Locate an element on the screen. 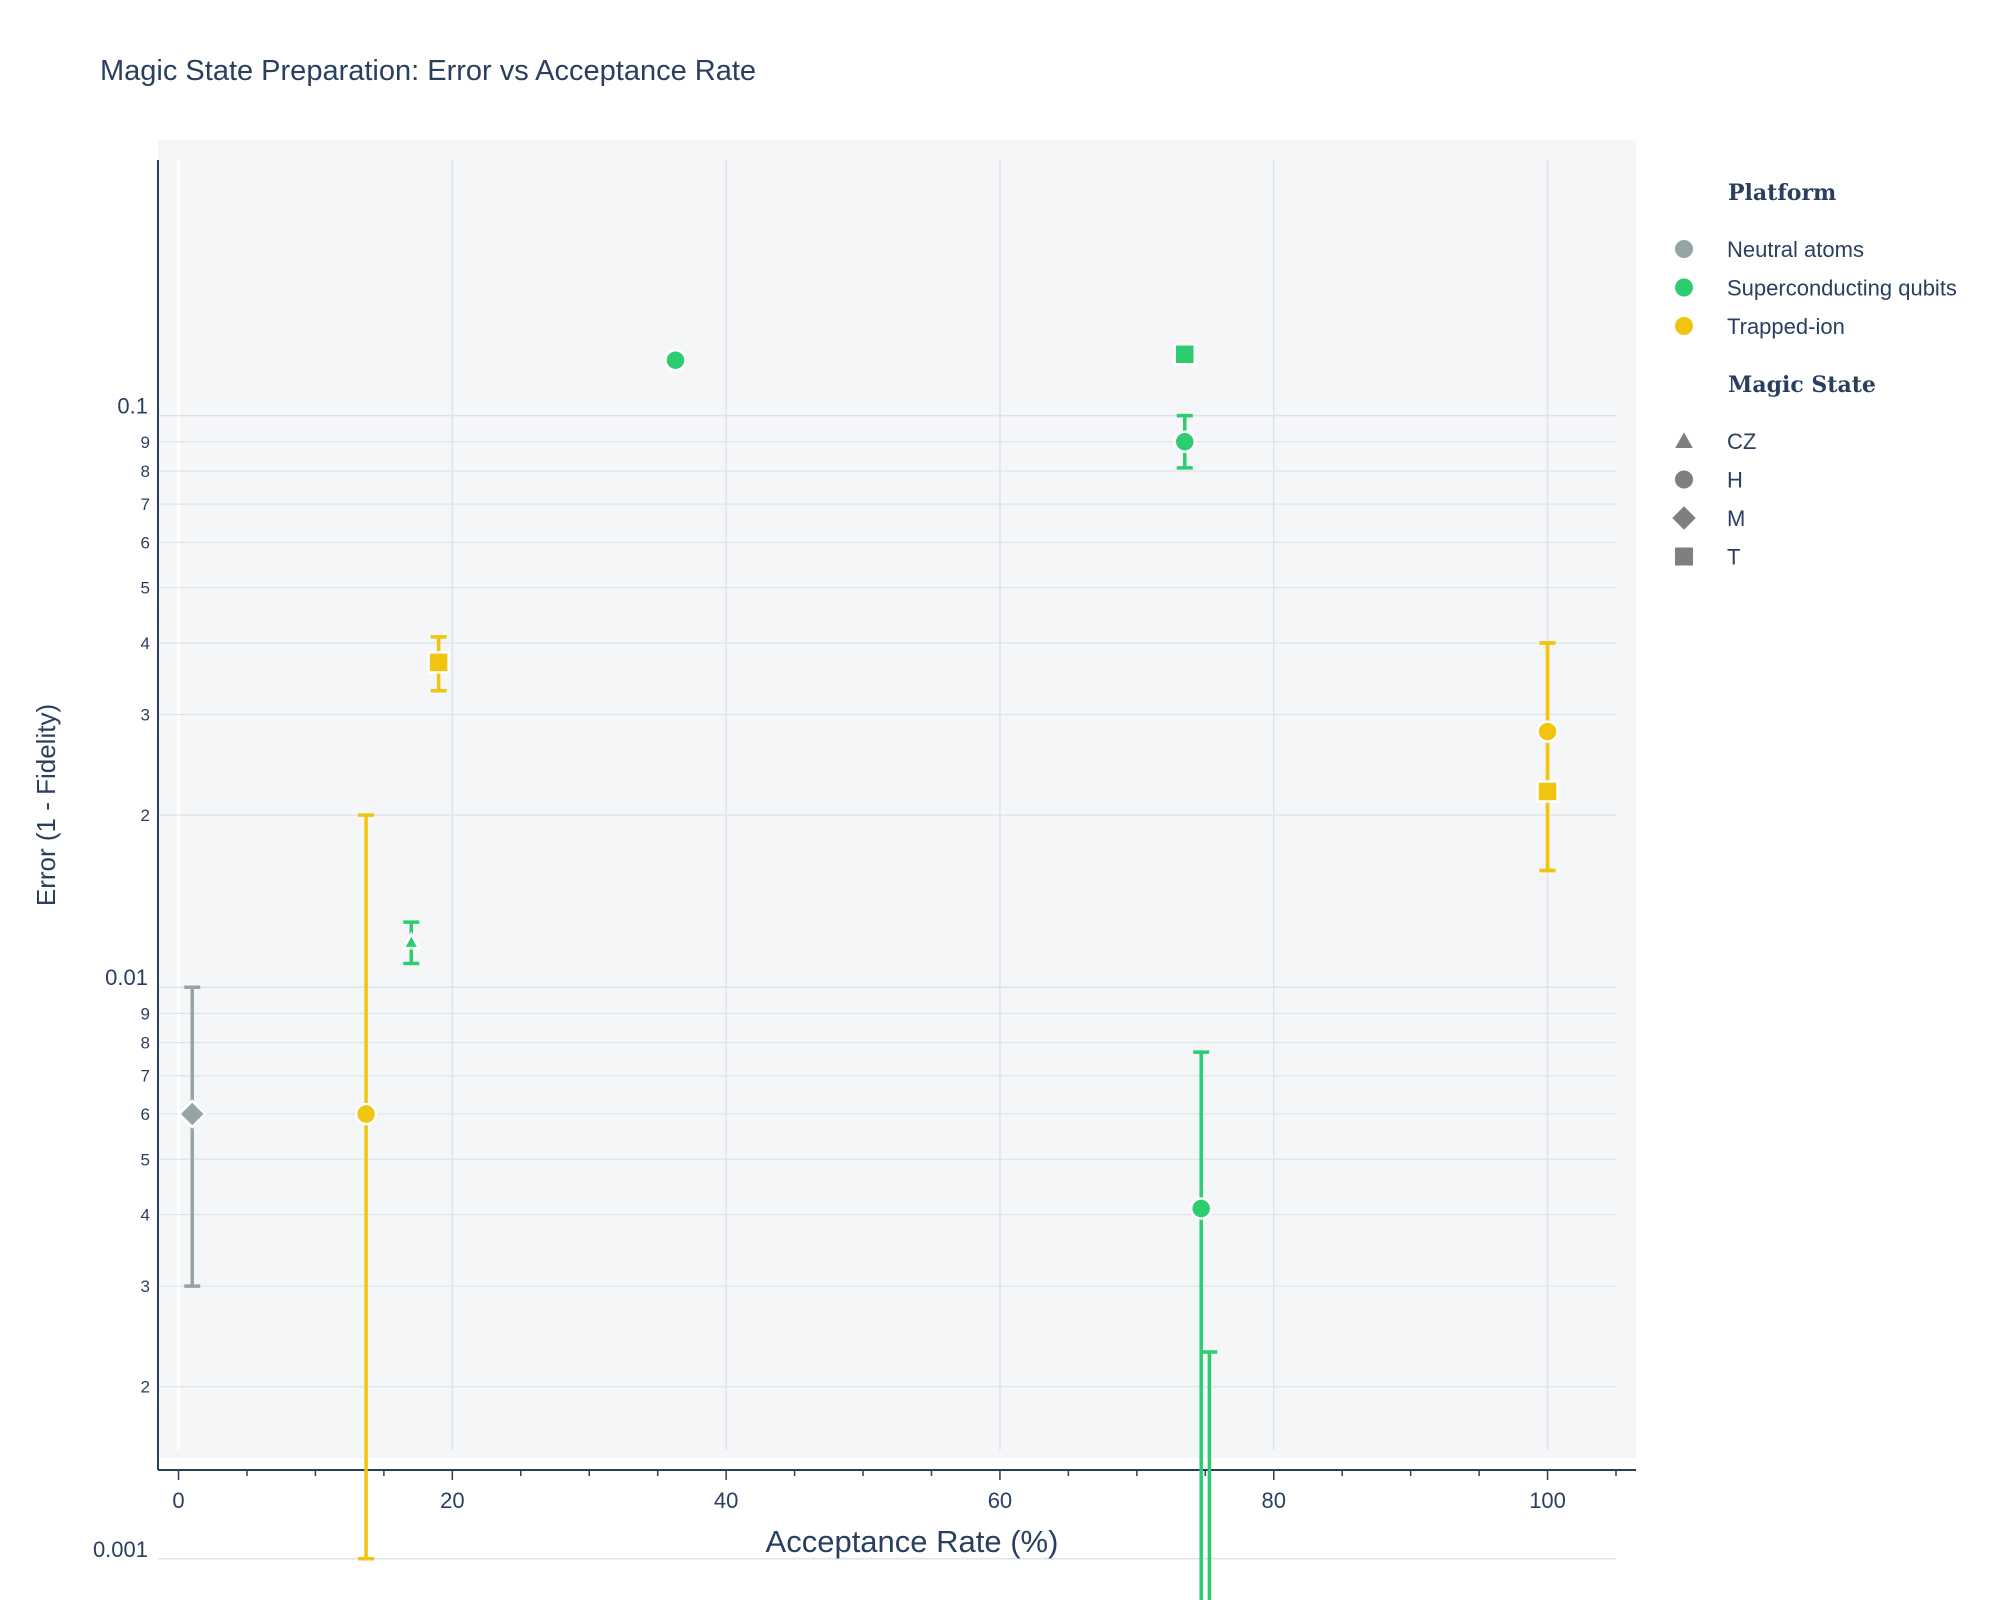  y-tick-label-minor-11: 5 is located at coordinates (145, 588).